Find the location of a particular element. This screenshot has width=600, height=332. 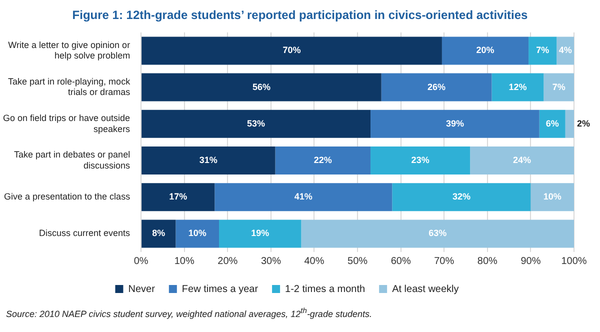

y-tick-label: Give a presentation to the class is located at coordinates (67, 197).